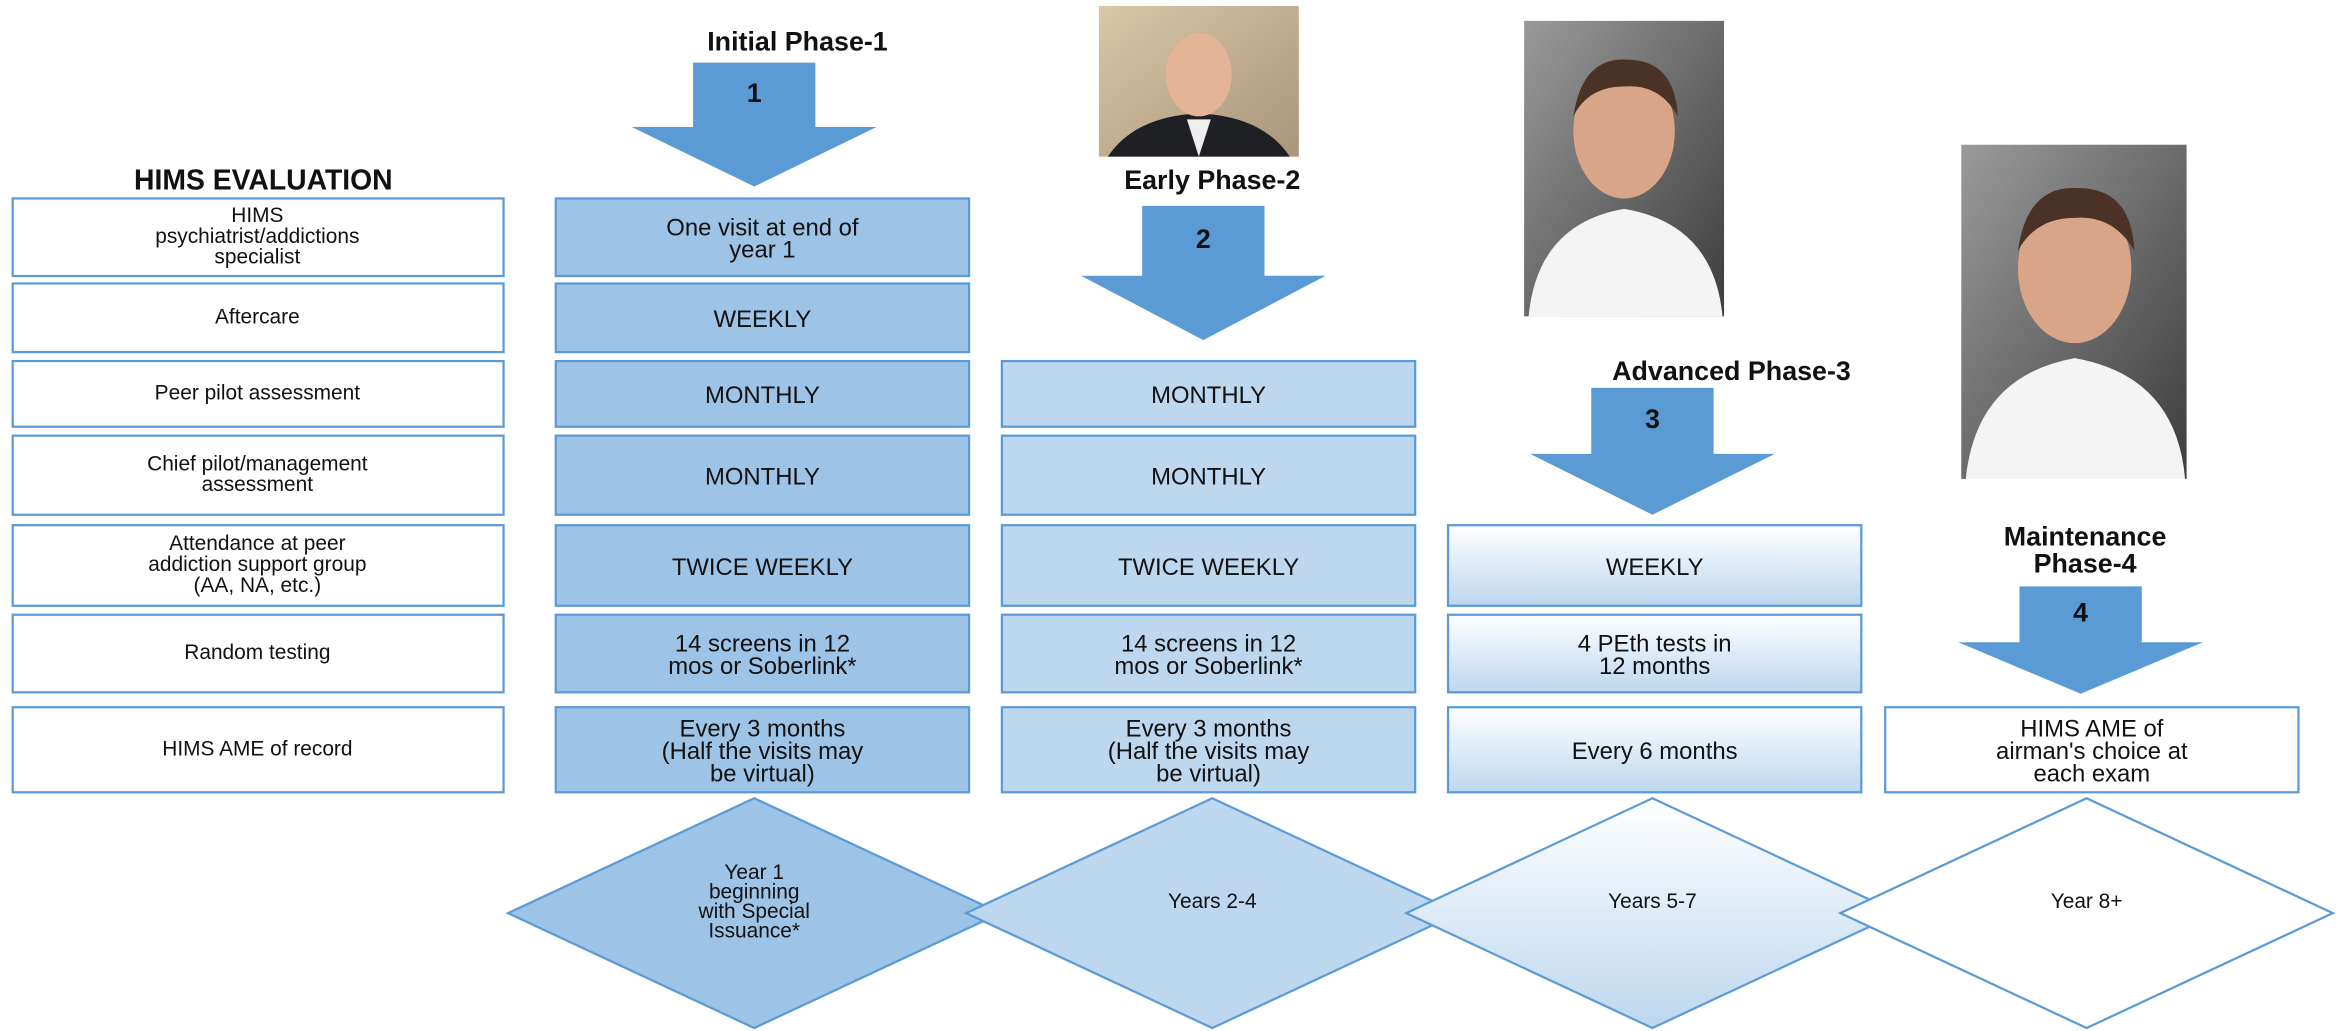  I want to click on row-label: Random testing, so click(257, 652).